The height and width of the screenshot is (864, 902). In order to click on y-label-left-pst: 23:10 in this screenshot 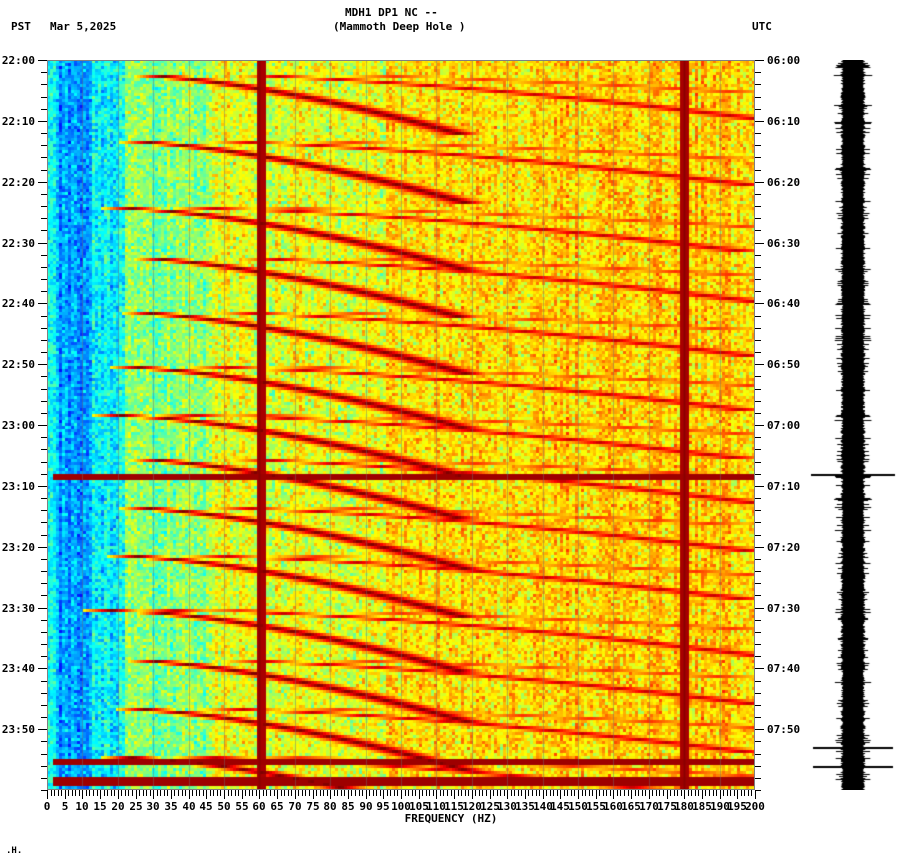, I will do `click(18, 486)`.